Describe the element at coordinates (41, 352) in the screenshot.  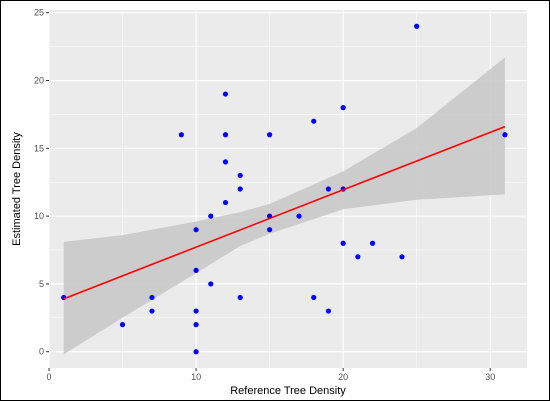
I see `y-tick-label: 0` at that location.